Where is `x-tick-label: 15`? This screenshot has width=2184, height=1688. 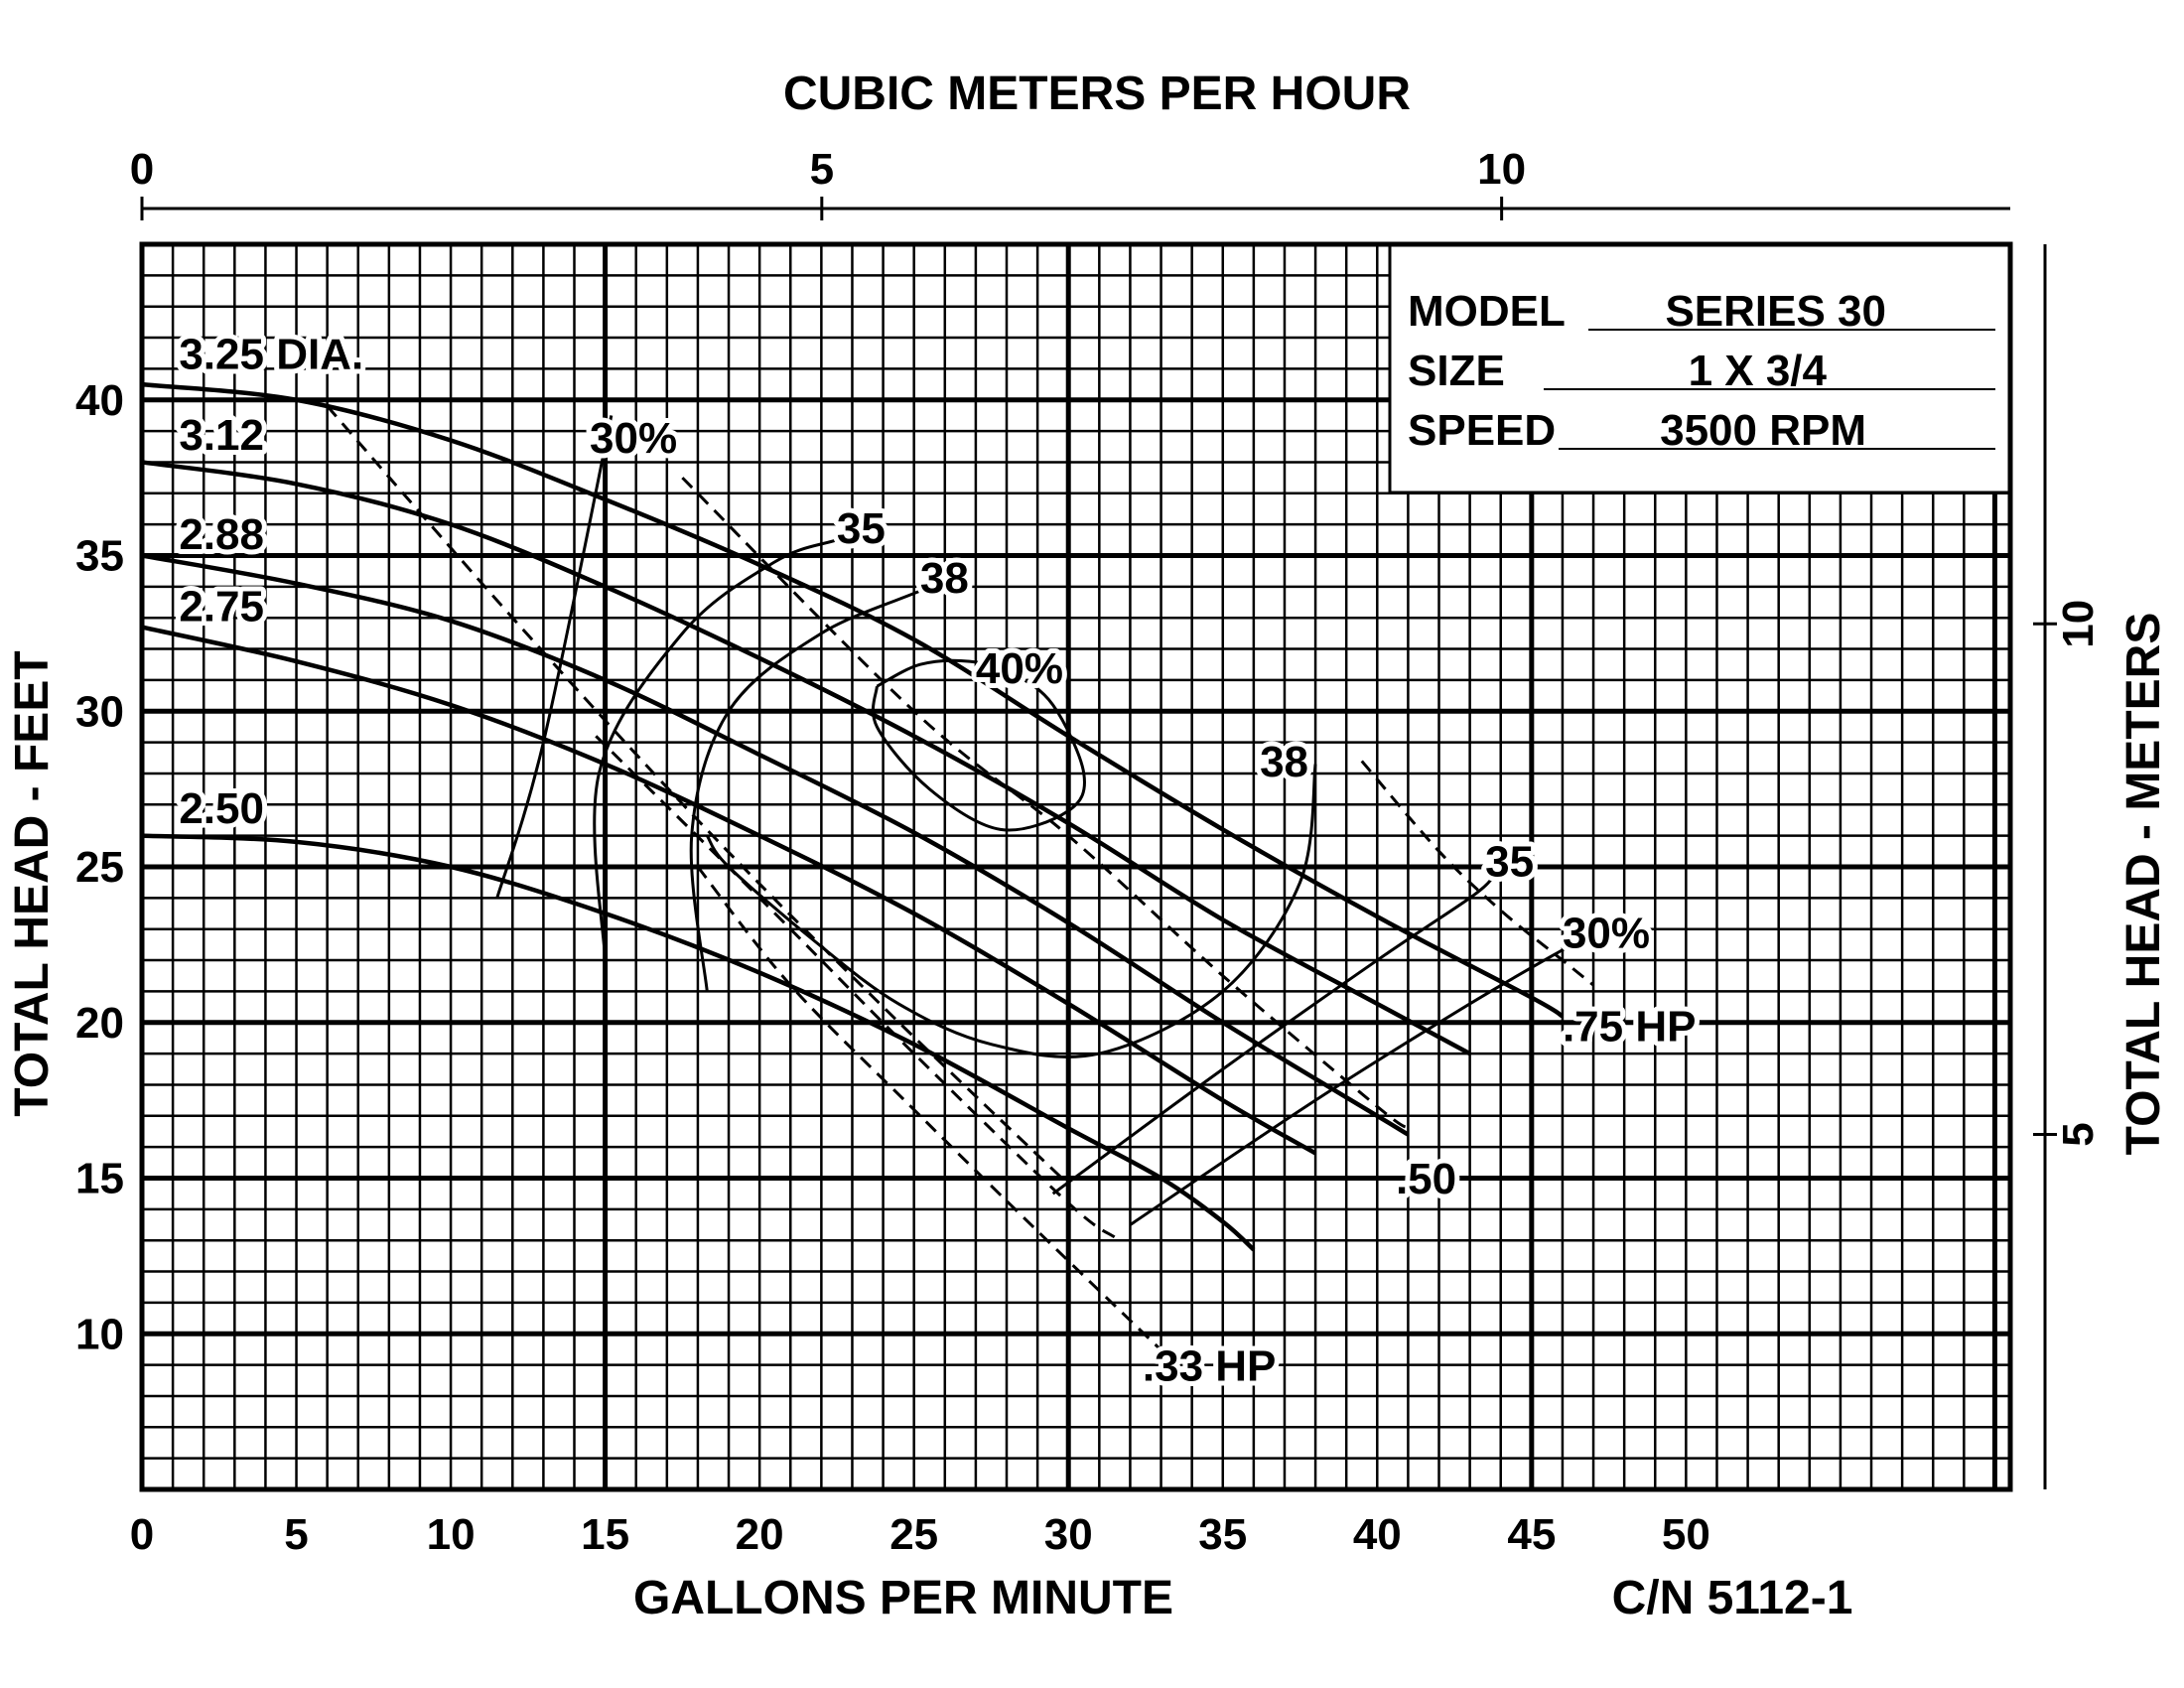 x-tick-label: 15 is located at coordinates (605, 1534).